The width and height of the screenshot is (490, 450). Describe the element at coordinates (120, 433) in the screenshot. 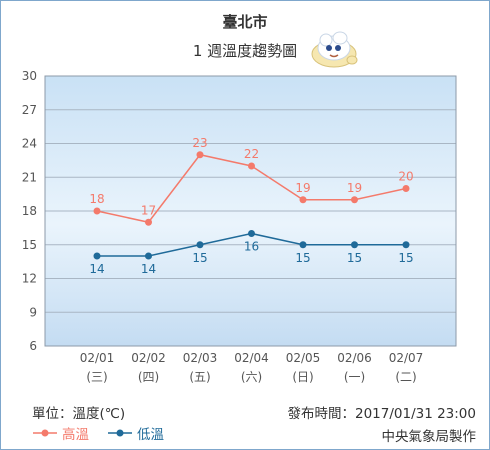

I see `legend-low-marker` at that location.